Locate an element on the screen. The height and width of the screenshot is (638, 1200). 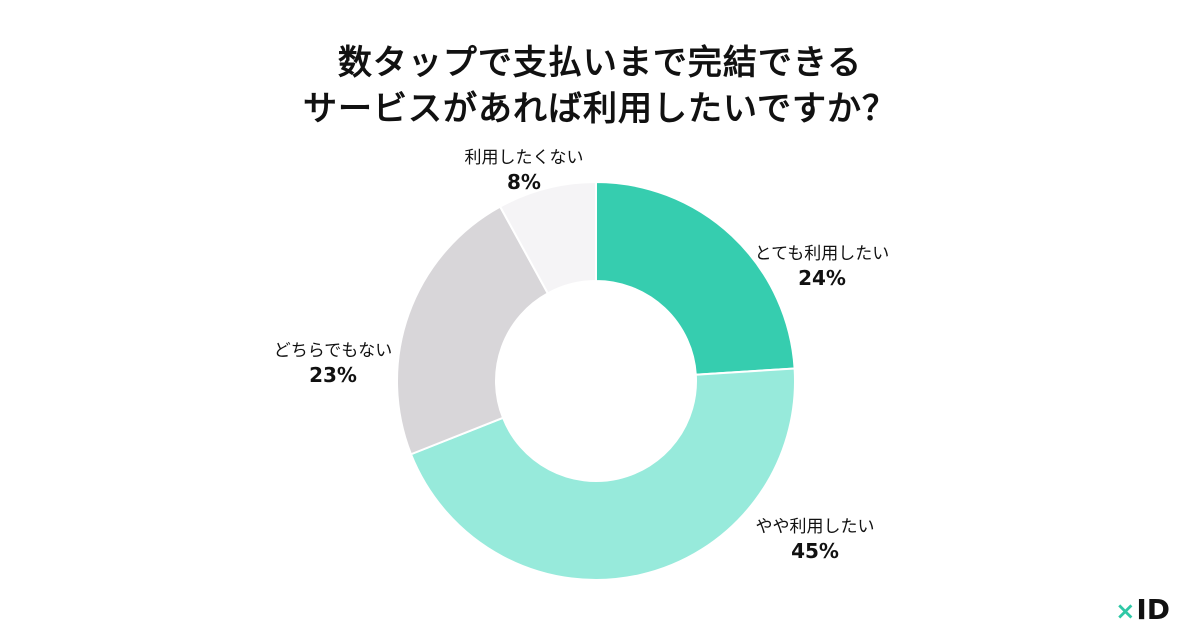
slice-label-0-value: 24% is located at coordinates (822, 278).